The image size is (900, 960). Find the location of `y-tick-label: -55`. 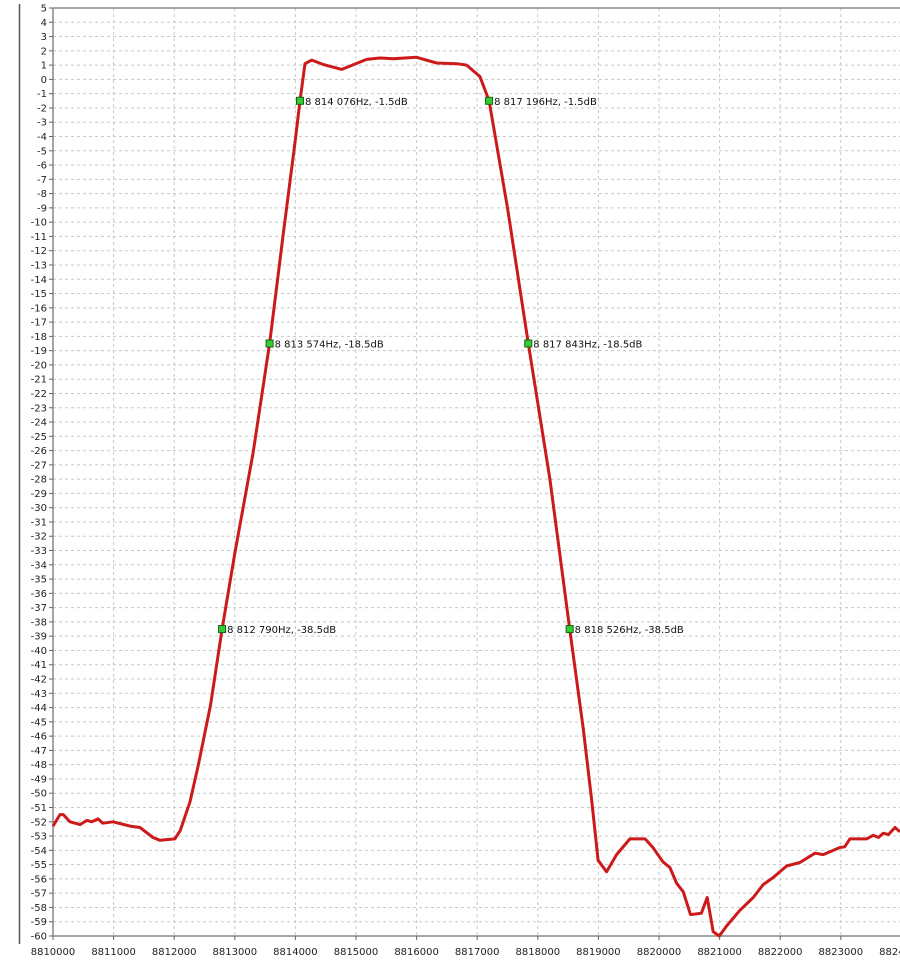

y-tick-label: -55 is located at coordinates (39, 865).